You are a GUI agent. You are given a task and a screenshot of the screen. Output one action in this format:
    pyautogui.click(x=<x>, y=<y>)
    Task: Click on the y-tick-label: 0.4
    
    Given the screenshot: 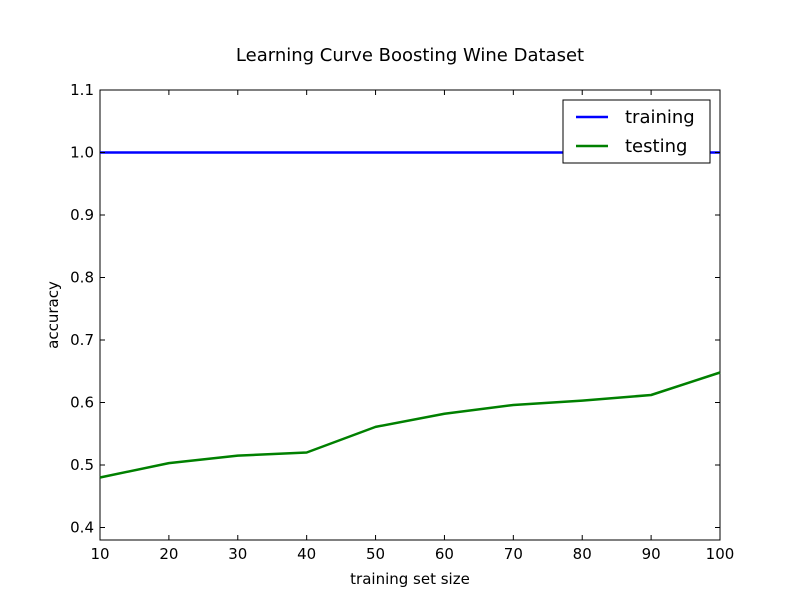 What is the action you would take?
    pyautogui.click(x=82, y=528)
    